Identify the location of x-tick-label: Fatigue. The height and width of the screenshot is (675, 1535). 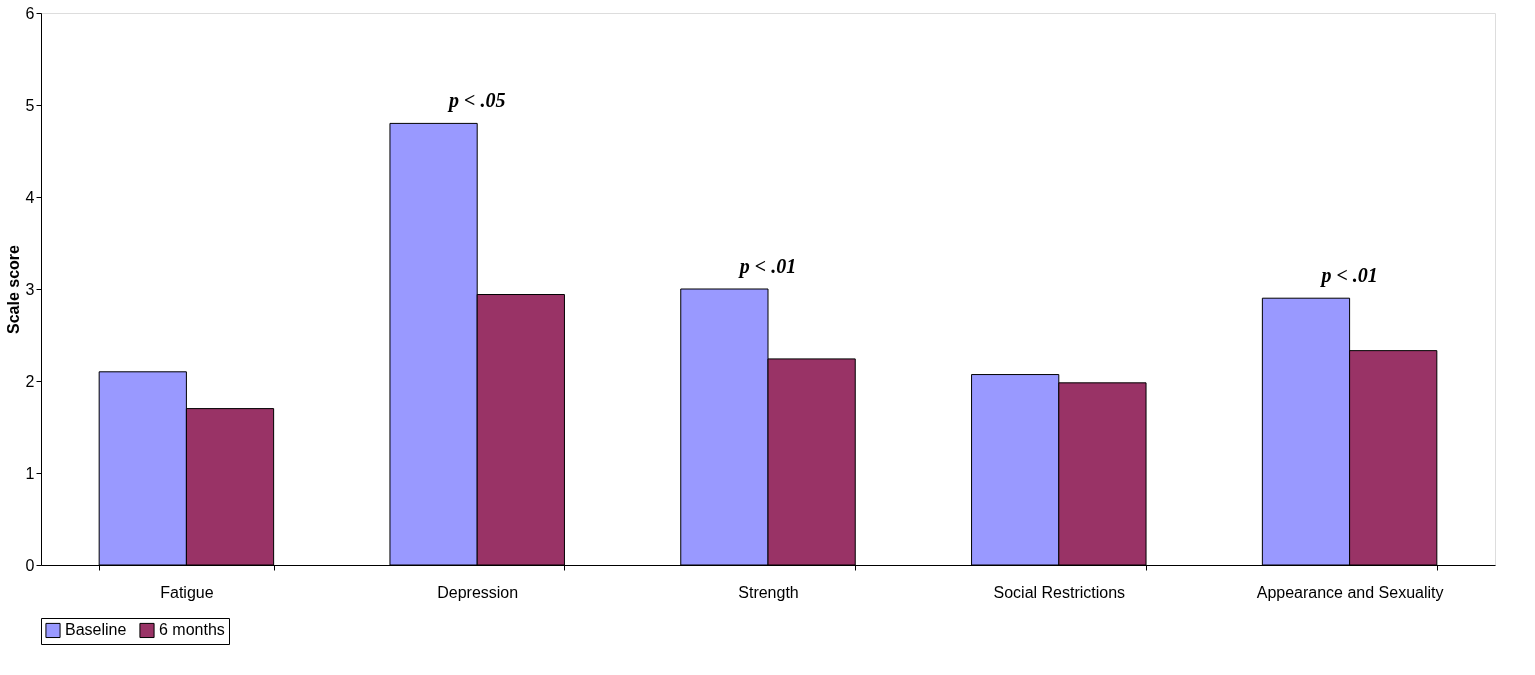
(187, 592).